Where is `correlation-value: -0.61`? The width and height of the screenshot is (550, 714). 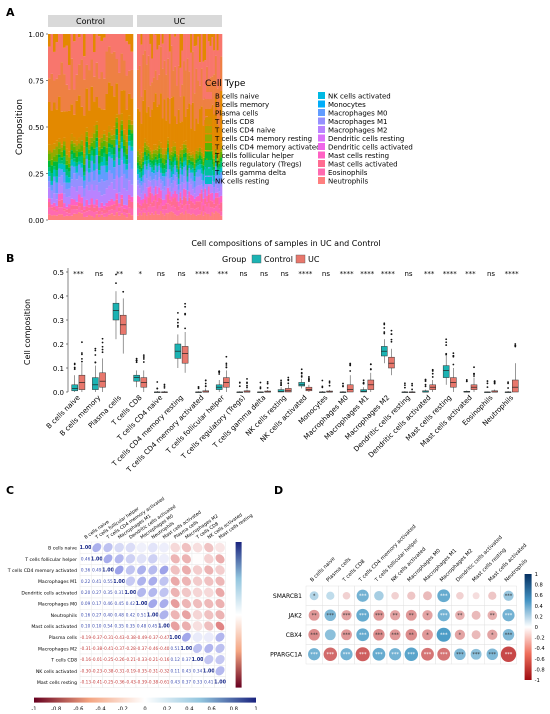 correlation-value: -0.61 is located at coordinates (164, 682).